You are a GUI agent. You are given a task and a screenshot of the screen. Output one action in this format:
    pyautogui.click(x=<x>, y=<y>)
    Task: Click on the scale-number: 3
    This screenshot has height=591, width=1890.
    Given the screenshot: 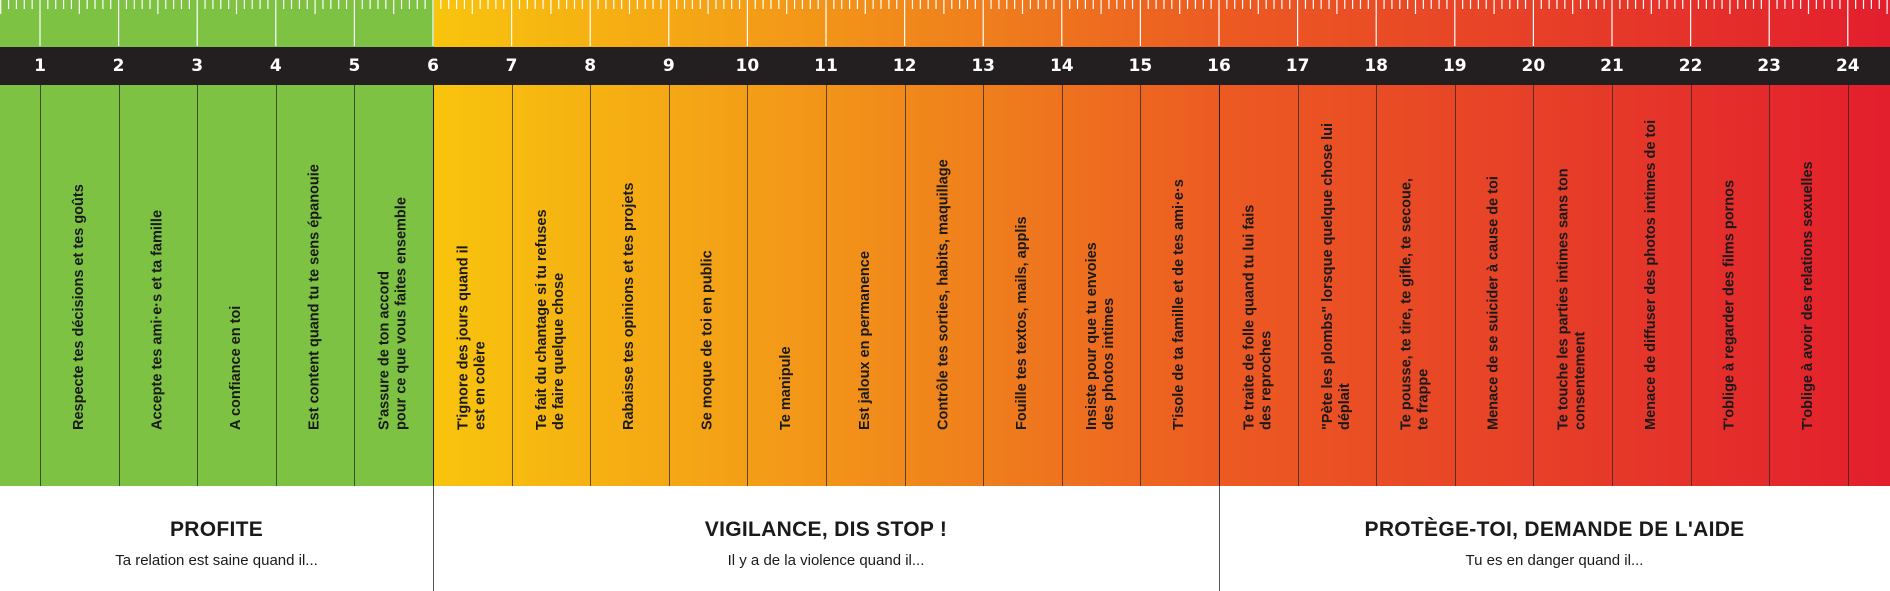 What is the action you would take?
    pyautogui.click(x=197, y=66)
    